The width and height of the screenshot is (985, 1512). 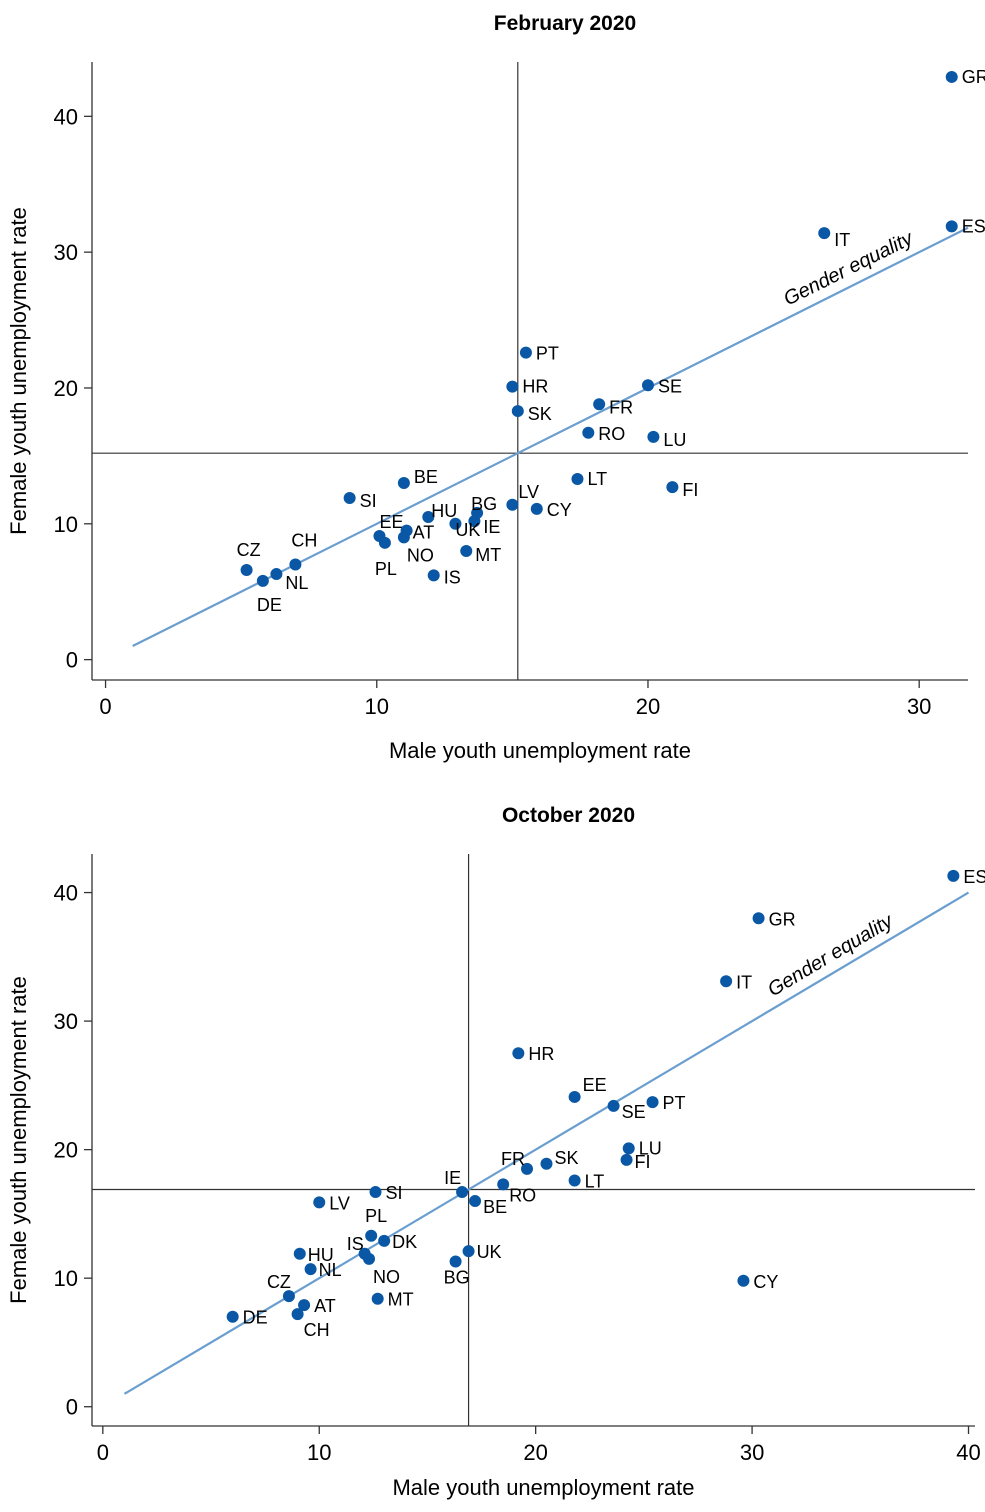 I want to click on data-point-lt, so click(x=574, y=1180).